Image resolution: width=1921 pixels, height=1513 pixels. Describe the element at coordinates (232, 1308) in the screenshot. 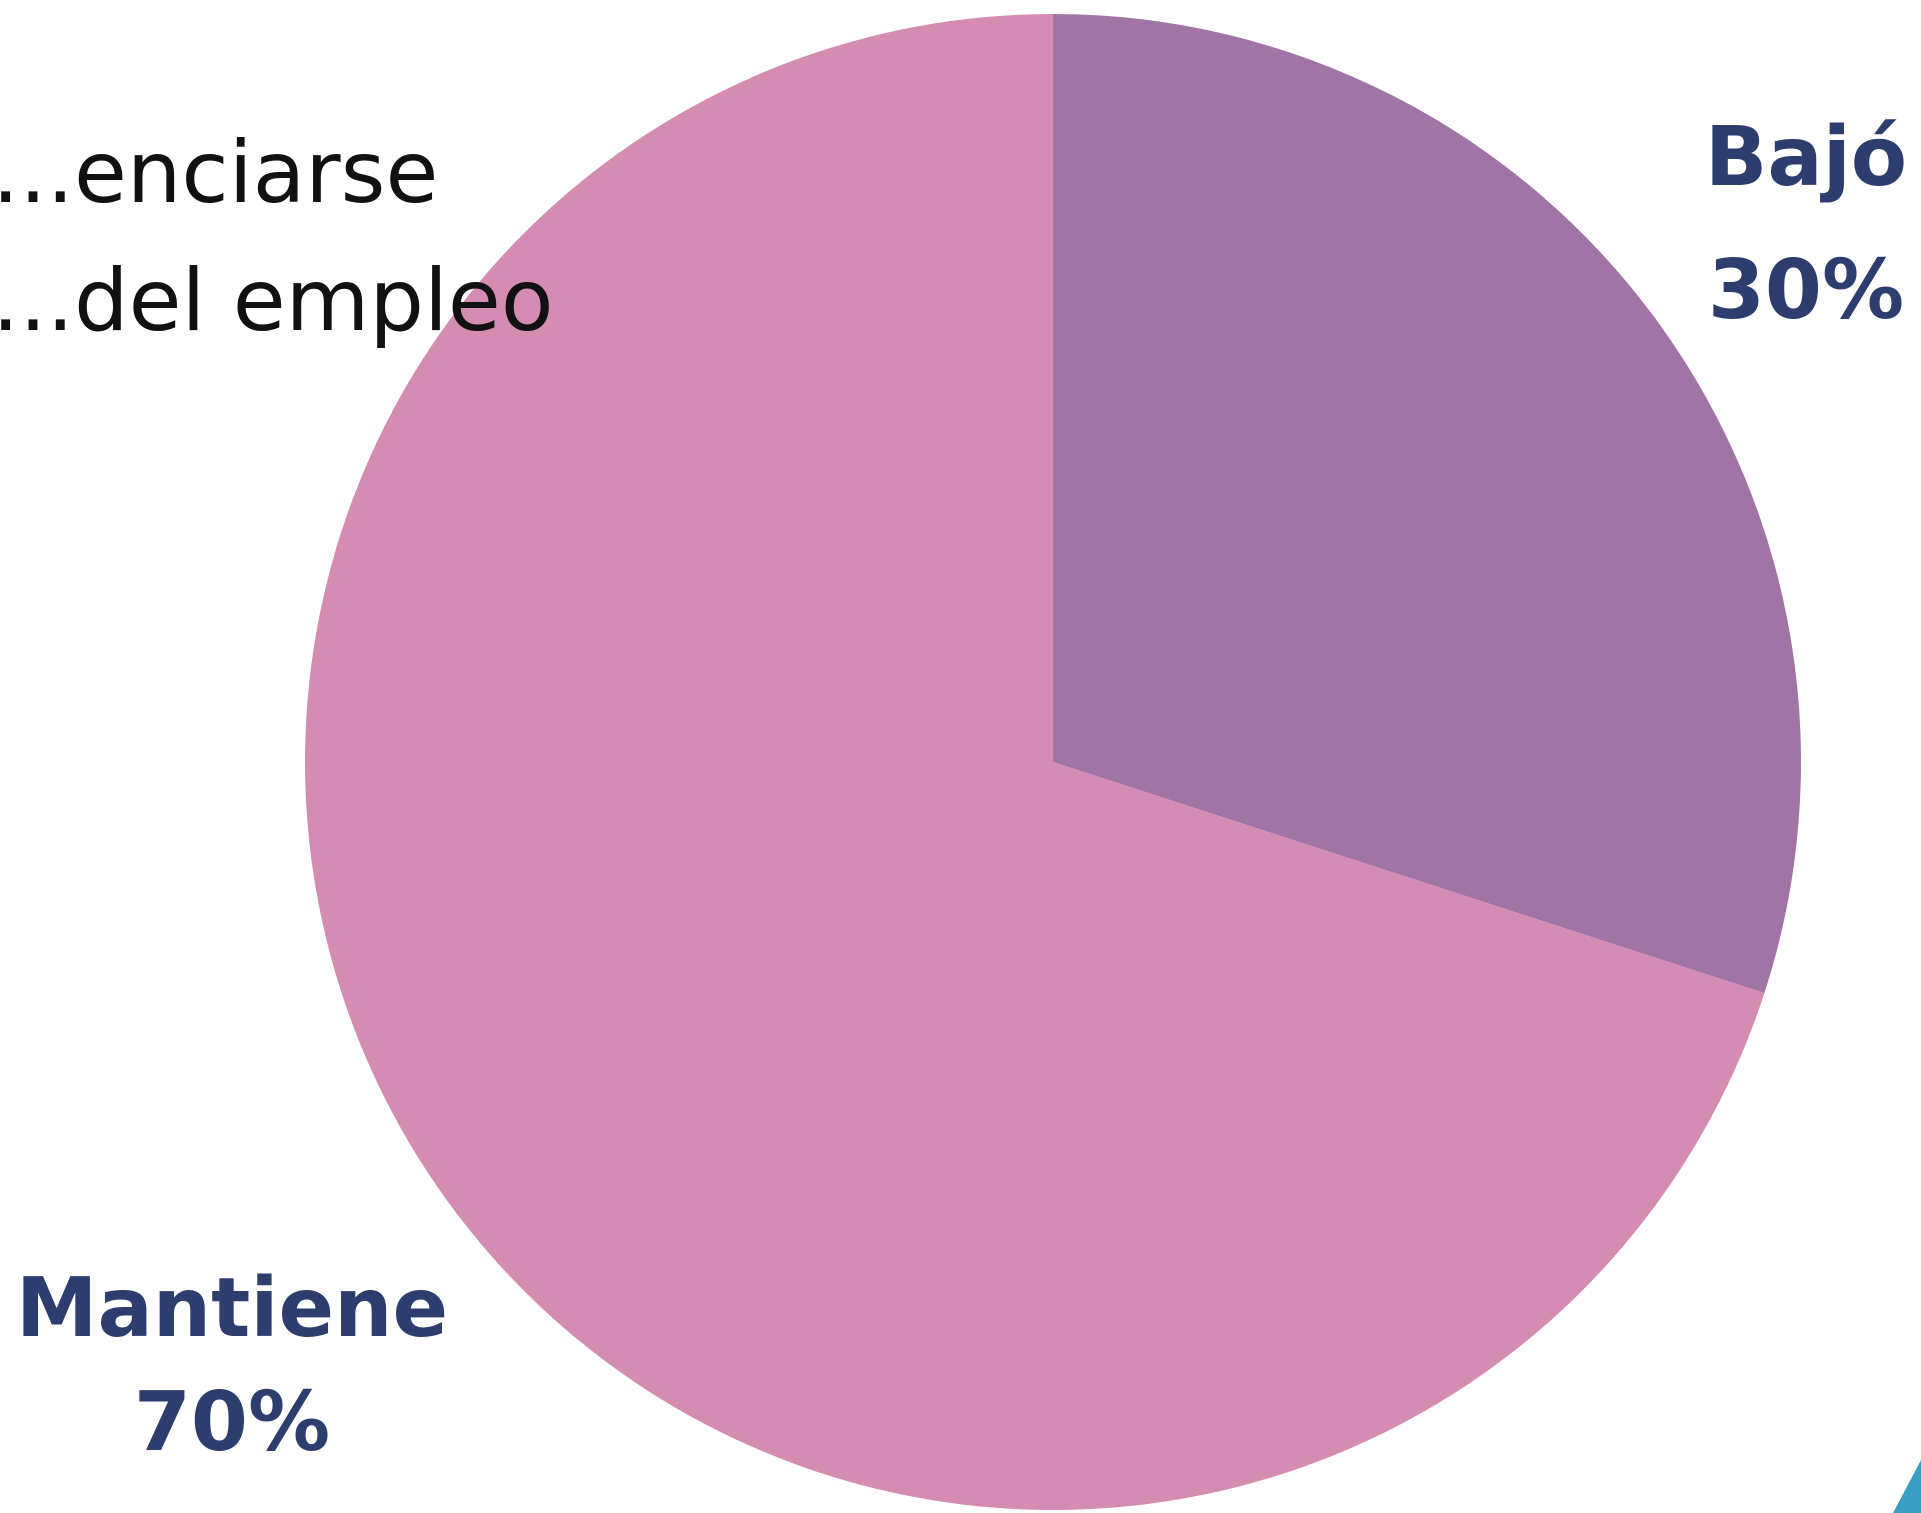

I see `slice-label-mantiene: Mantiene` at that location.